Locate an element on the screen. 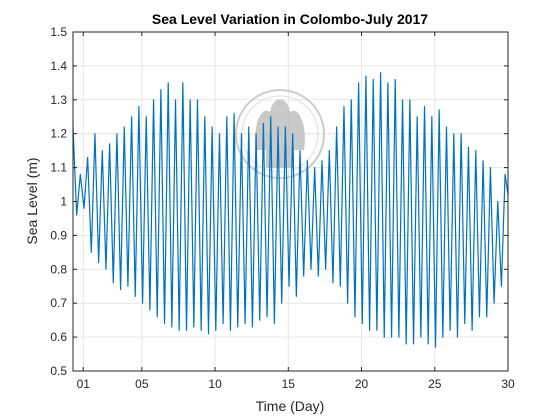 This screenshot has width=560, height=420. y-tick-label: 1.1 is located at coordinates (58, 168).